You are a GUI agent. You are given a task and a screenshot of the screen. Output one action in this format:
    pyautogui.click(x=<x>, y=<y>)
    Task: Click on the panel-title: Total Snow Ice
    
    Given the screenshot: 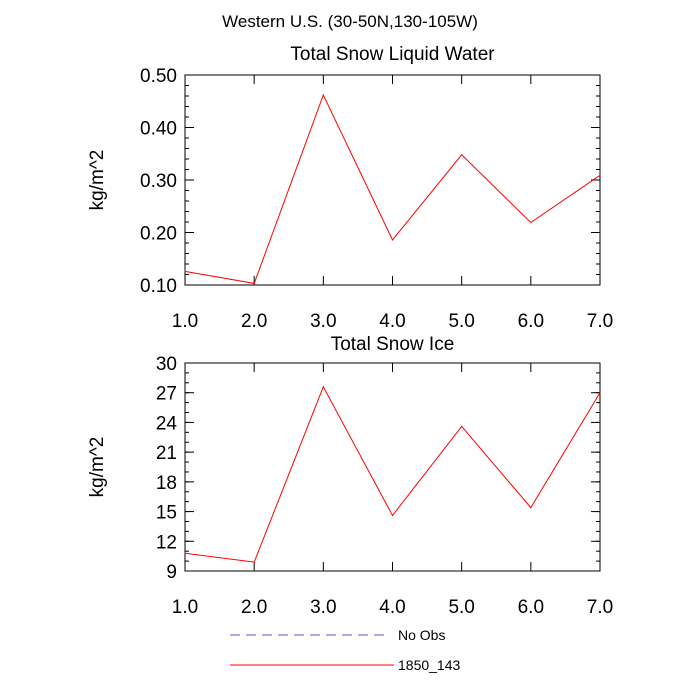 What is the action you would take?
    pyautogui.click(x=393, y=344)
    